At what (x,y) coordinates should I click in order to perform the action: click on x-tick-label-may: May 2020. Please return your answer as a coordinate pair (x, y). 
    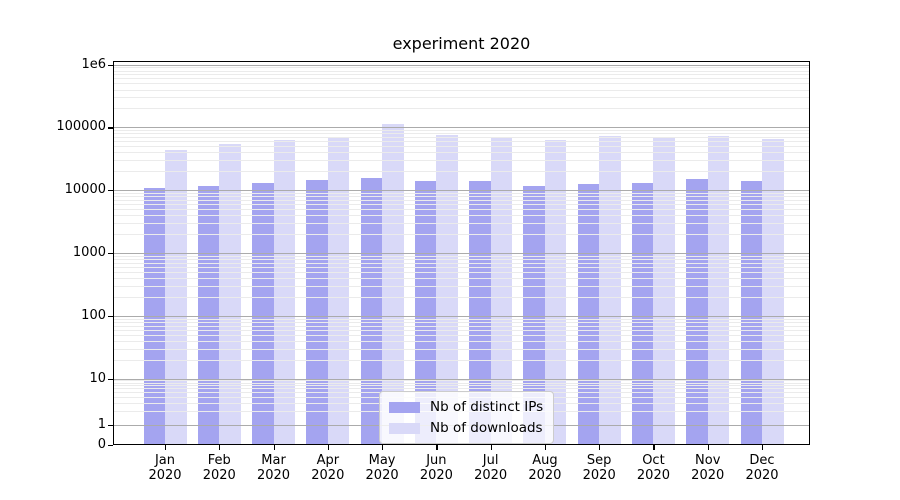
    Looking at the image, I should click on (382, 468).